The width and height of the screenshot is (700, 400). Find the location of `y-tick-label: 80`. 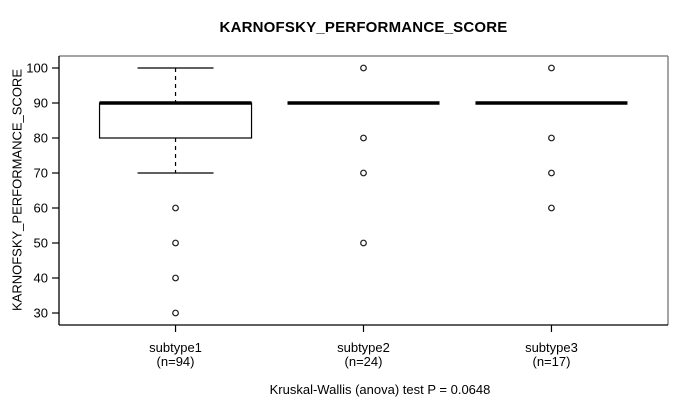

y-tick-label: 80 is located at coordinates (41, 138).